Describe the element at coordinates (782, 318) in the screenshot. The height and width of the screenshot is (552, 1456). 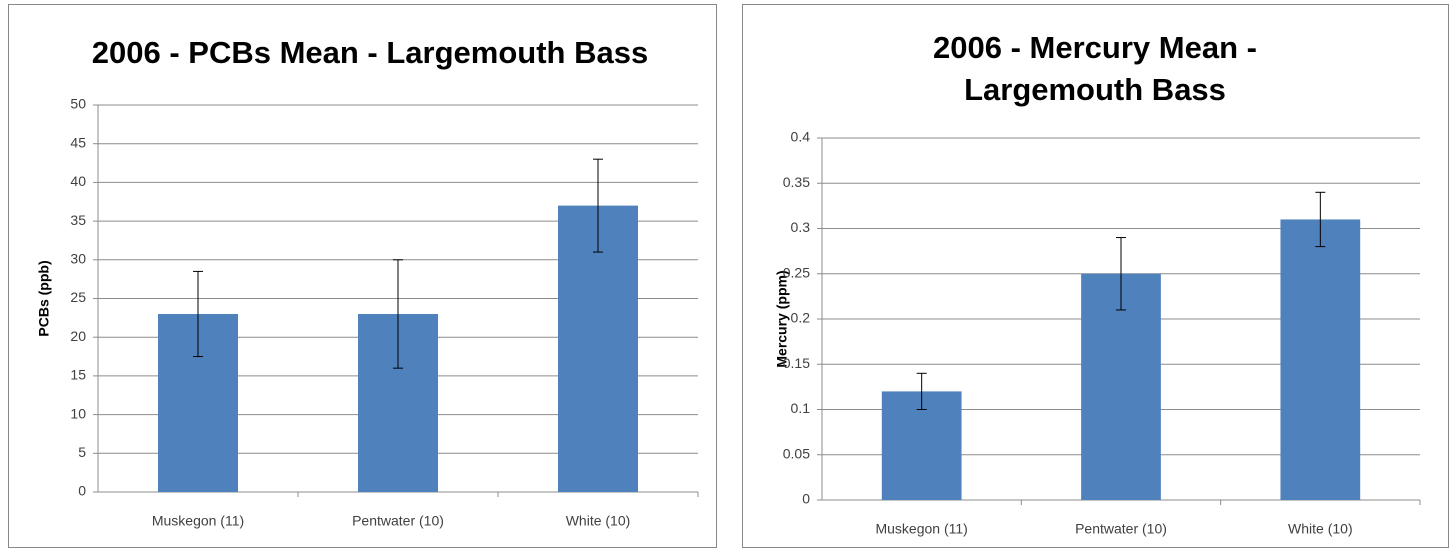
I see `y-axis-title: Mercury (ppm)` at that location.